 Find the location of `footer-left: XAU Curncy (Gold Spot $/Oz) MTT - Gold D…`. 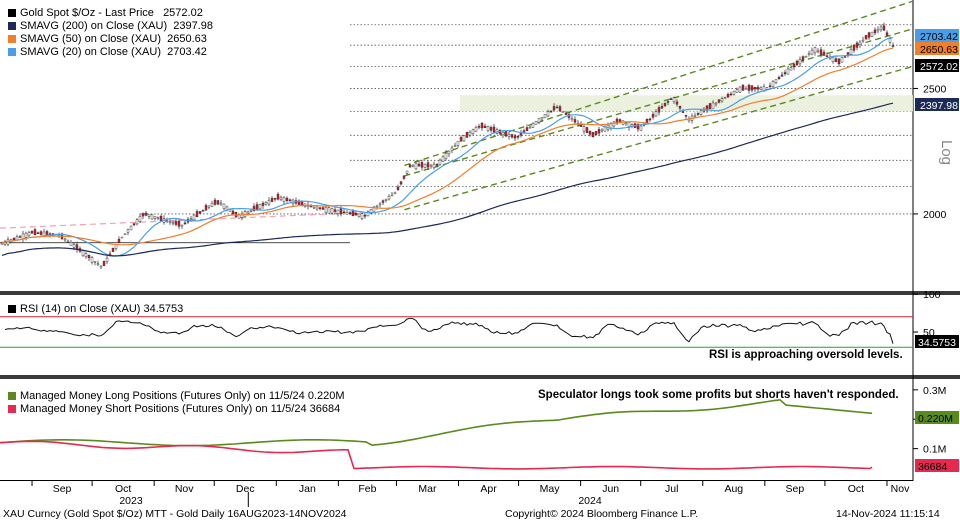

footer-left: XAU Curncy (Gold Spot $/Oz) MTT - Gold D… is located at coordinates (175, 514).